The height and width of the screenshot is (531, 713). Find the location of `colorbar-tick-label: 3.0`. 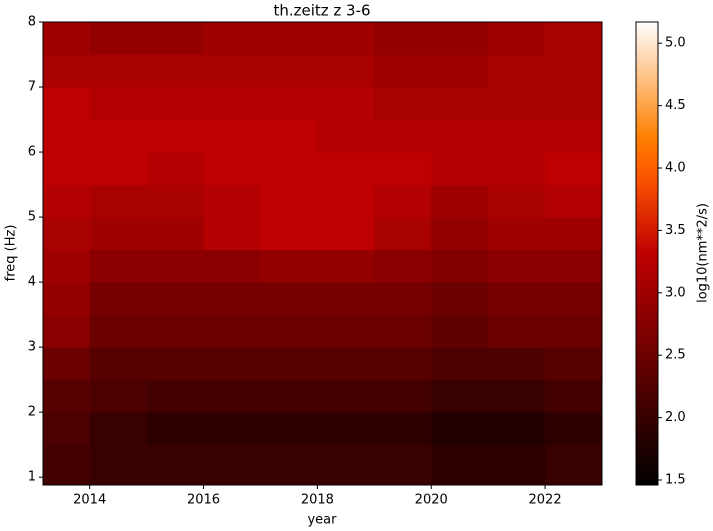

colorbar-tick-label: 3.0 is located at coordinates (675, 292).